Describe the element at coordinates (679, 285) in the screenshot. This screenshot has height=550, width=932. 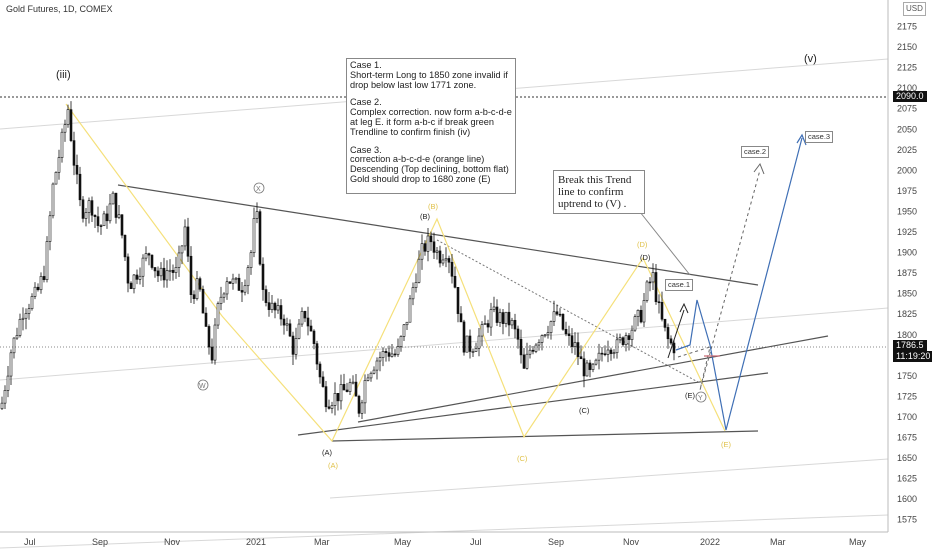
I see `case1-label: case.1` at that location.